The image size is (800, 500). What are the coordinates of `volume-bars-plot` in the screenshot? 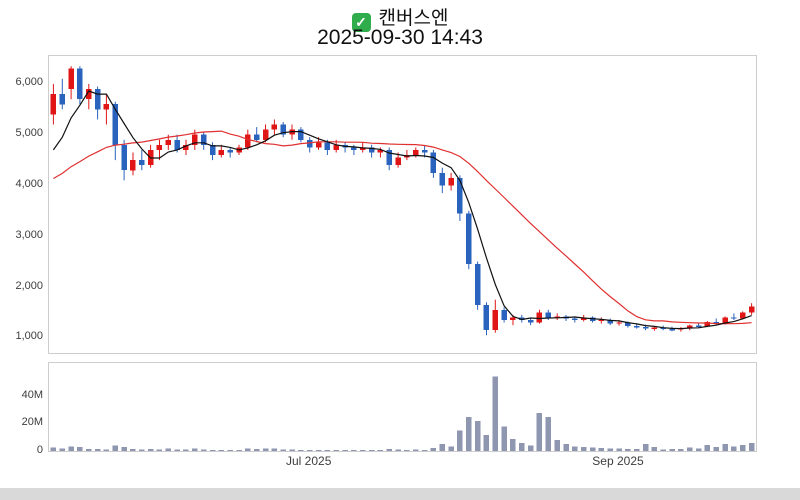 It's located at (402, 413).